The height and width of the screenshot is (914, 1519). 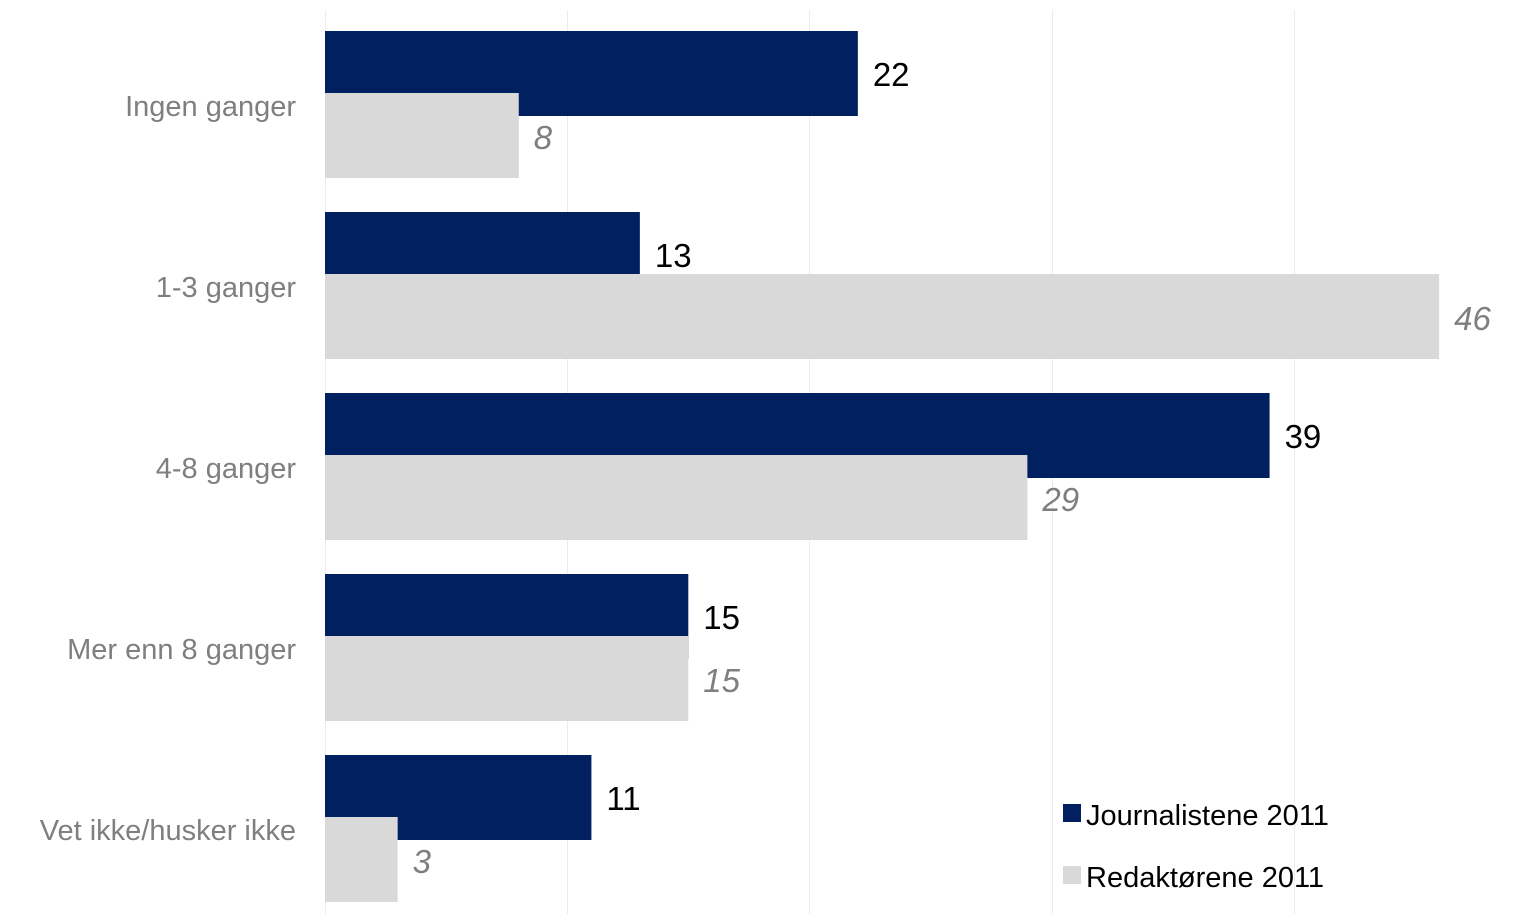 I want to click on category-label: Ingen ganger, so click(x=210, y=107).